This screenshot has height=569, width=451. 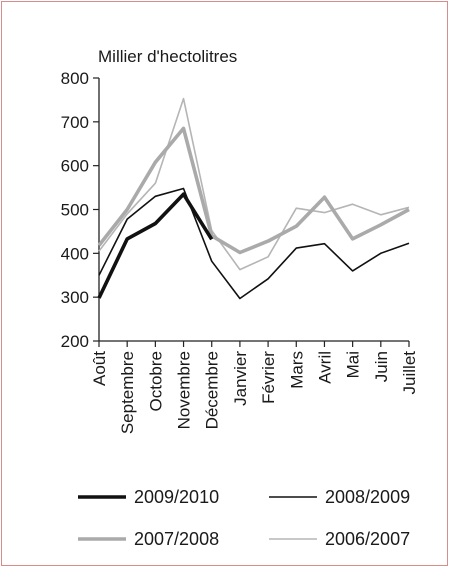 What do you see at coordinates (176, 539) in the screenshot?
I see `legend-label: 2007/2008` at bounding box center [176, 539].